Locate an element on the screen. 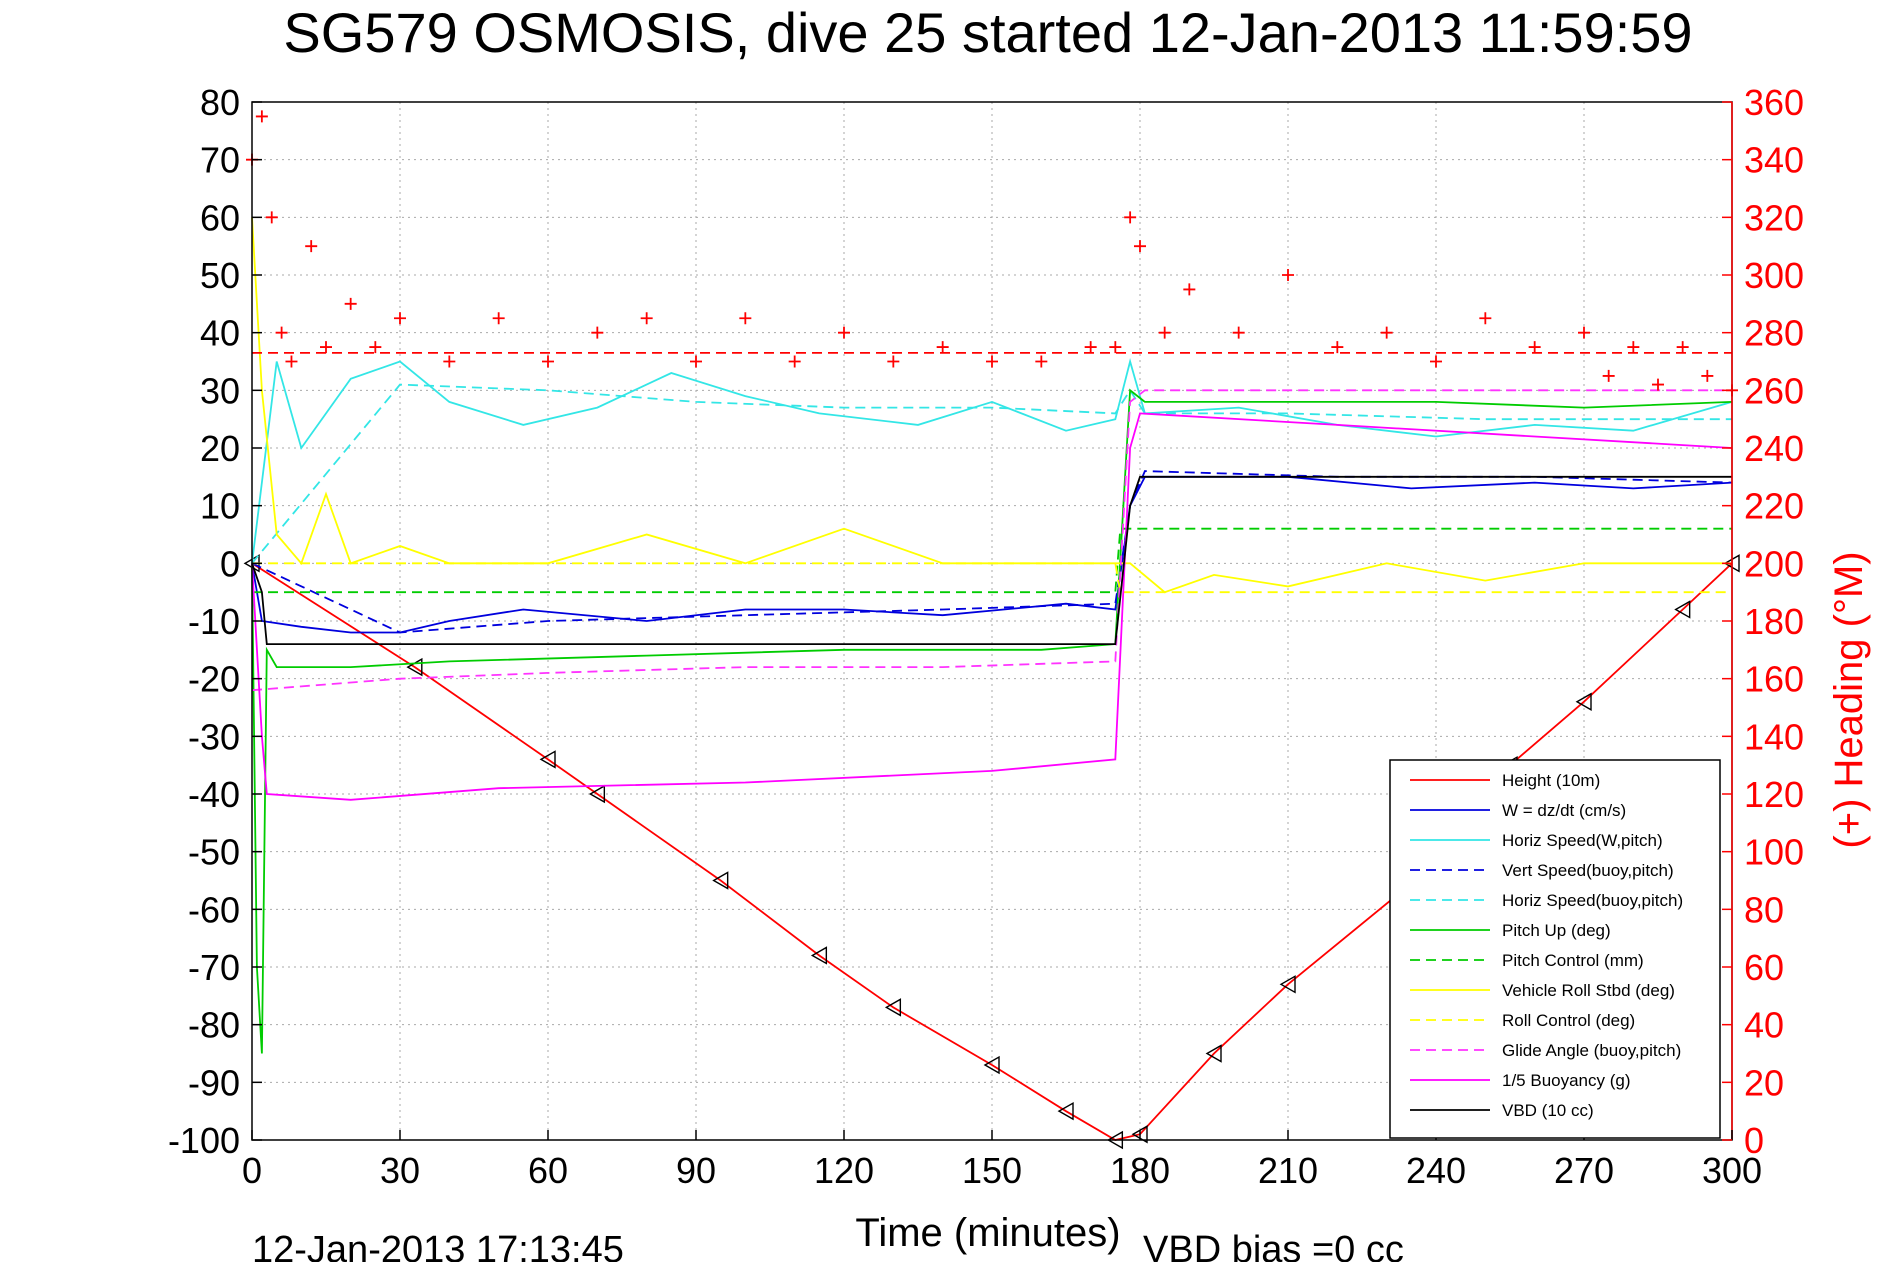 This screenshot has width=1891, height=1262. y2-tick-label: 320 is located at coordinates (1774, 217).